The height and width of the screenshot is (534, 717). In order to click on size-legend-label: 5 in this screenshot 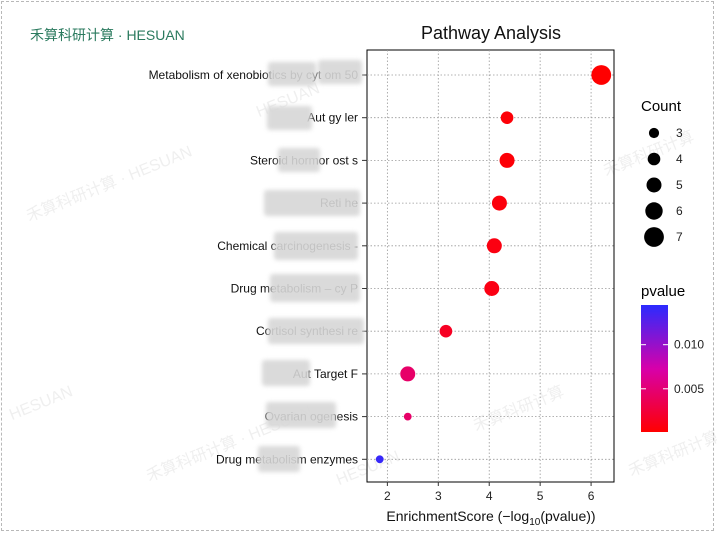, I will do `click(679, 185)`.